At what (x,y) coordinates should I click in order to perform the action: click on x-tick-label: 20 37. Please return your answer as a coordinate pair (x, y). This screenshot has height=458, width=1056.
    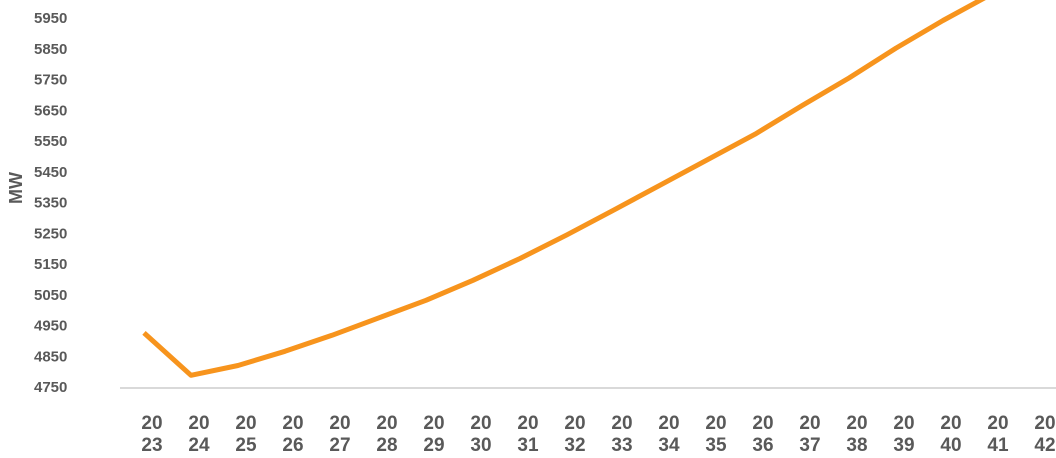
    Looking at the image, I should click on (809, 434).